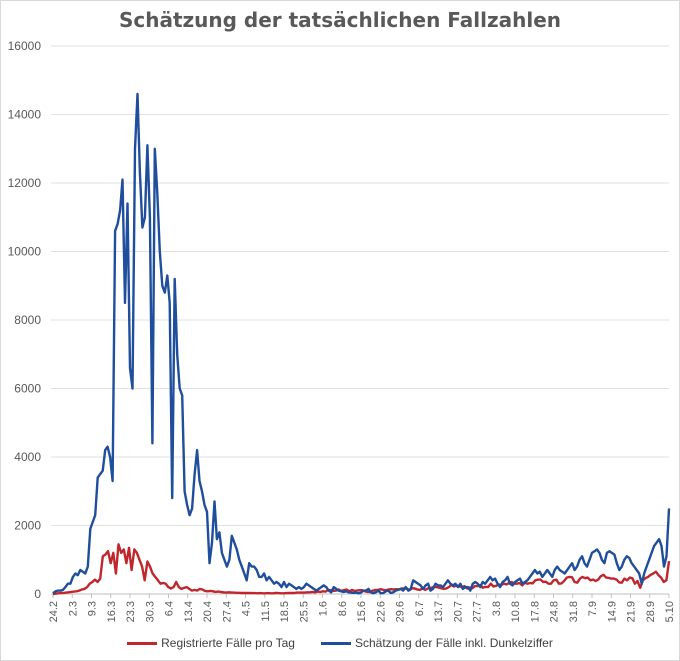  I want to click on x-tick-label: 5.10, so click(670, 611).